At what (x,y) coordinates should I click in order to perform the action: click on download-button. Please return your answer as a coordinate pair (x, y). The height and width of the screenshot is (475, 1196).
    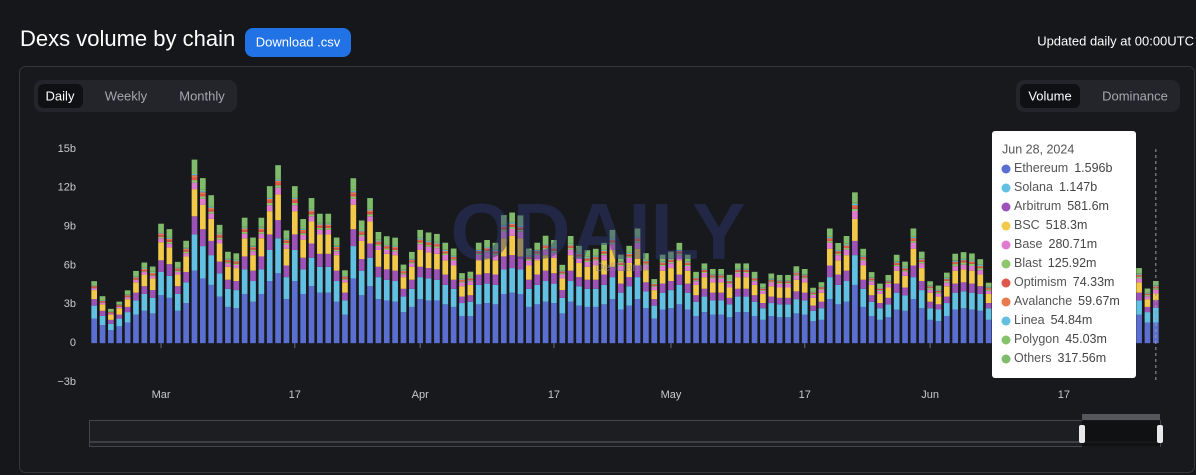
    Looking at the image, I should click on (298, 42).